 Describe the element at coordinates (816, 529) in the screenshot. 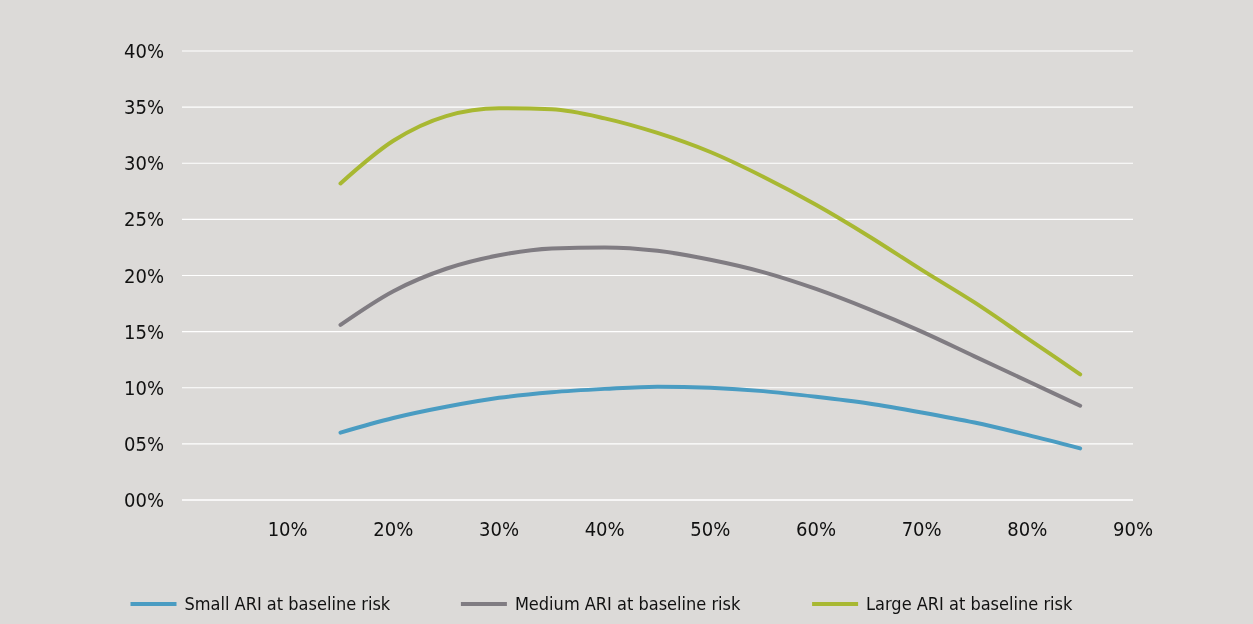

I see `x-tick-label: 60%` at that location.